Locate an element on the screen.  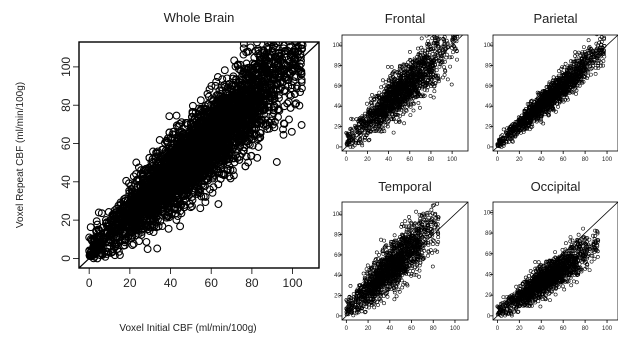
panel-title-frontal: Frontal is located at coordinates (405, 18).